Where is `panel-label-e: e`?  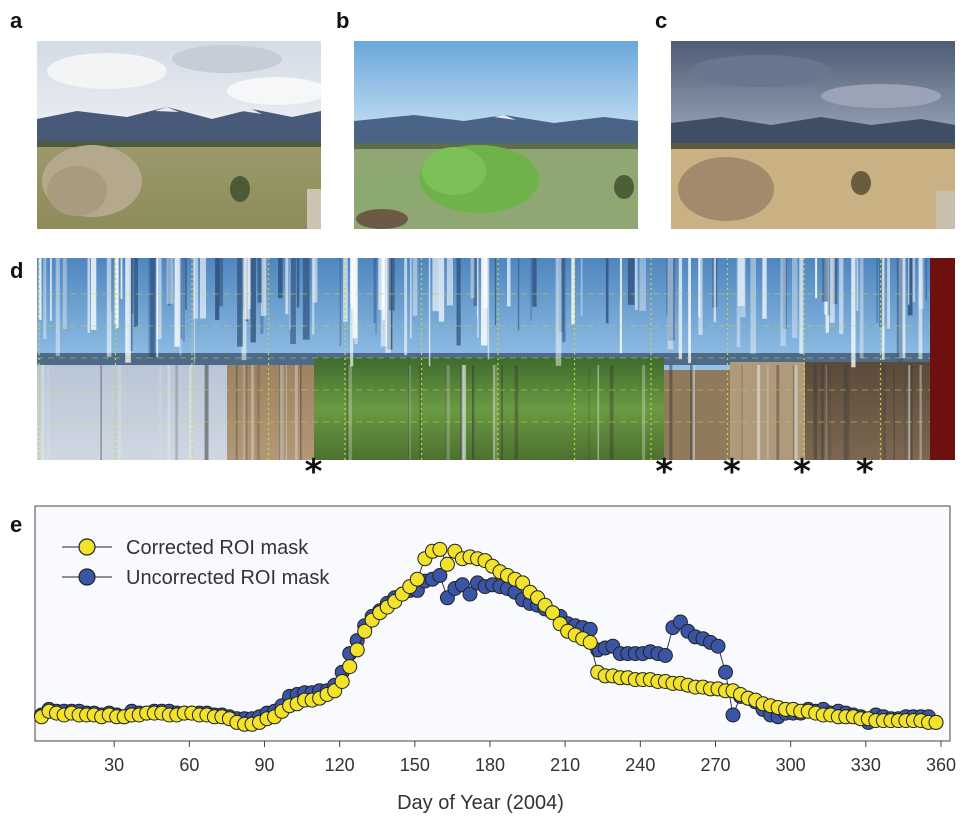 panel-label-e: e is located at coordinates (16, 524).